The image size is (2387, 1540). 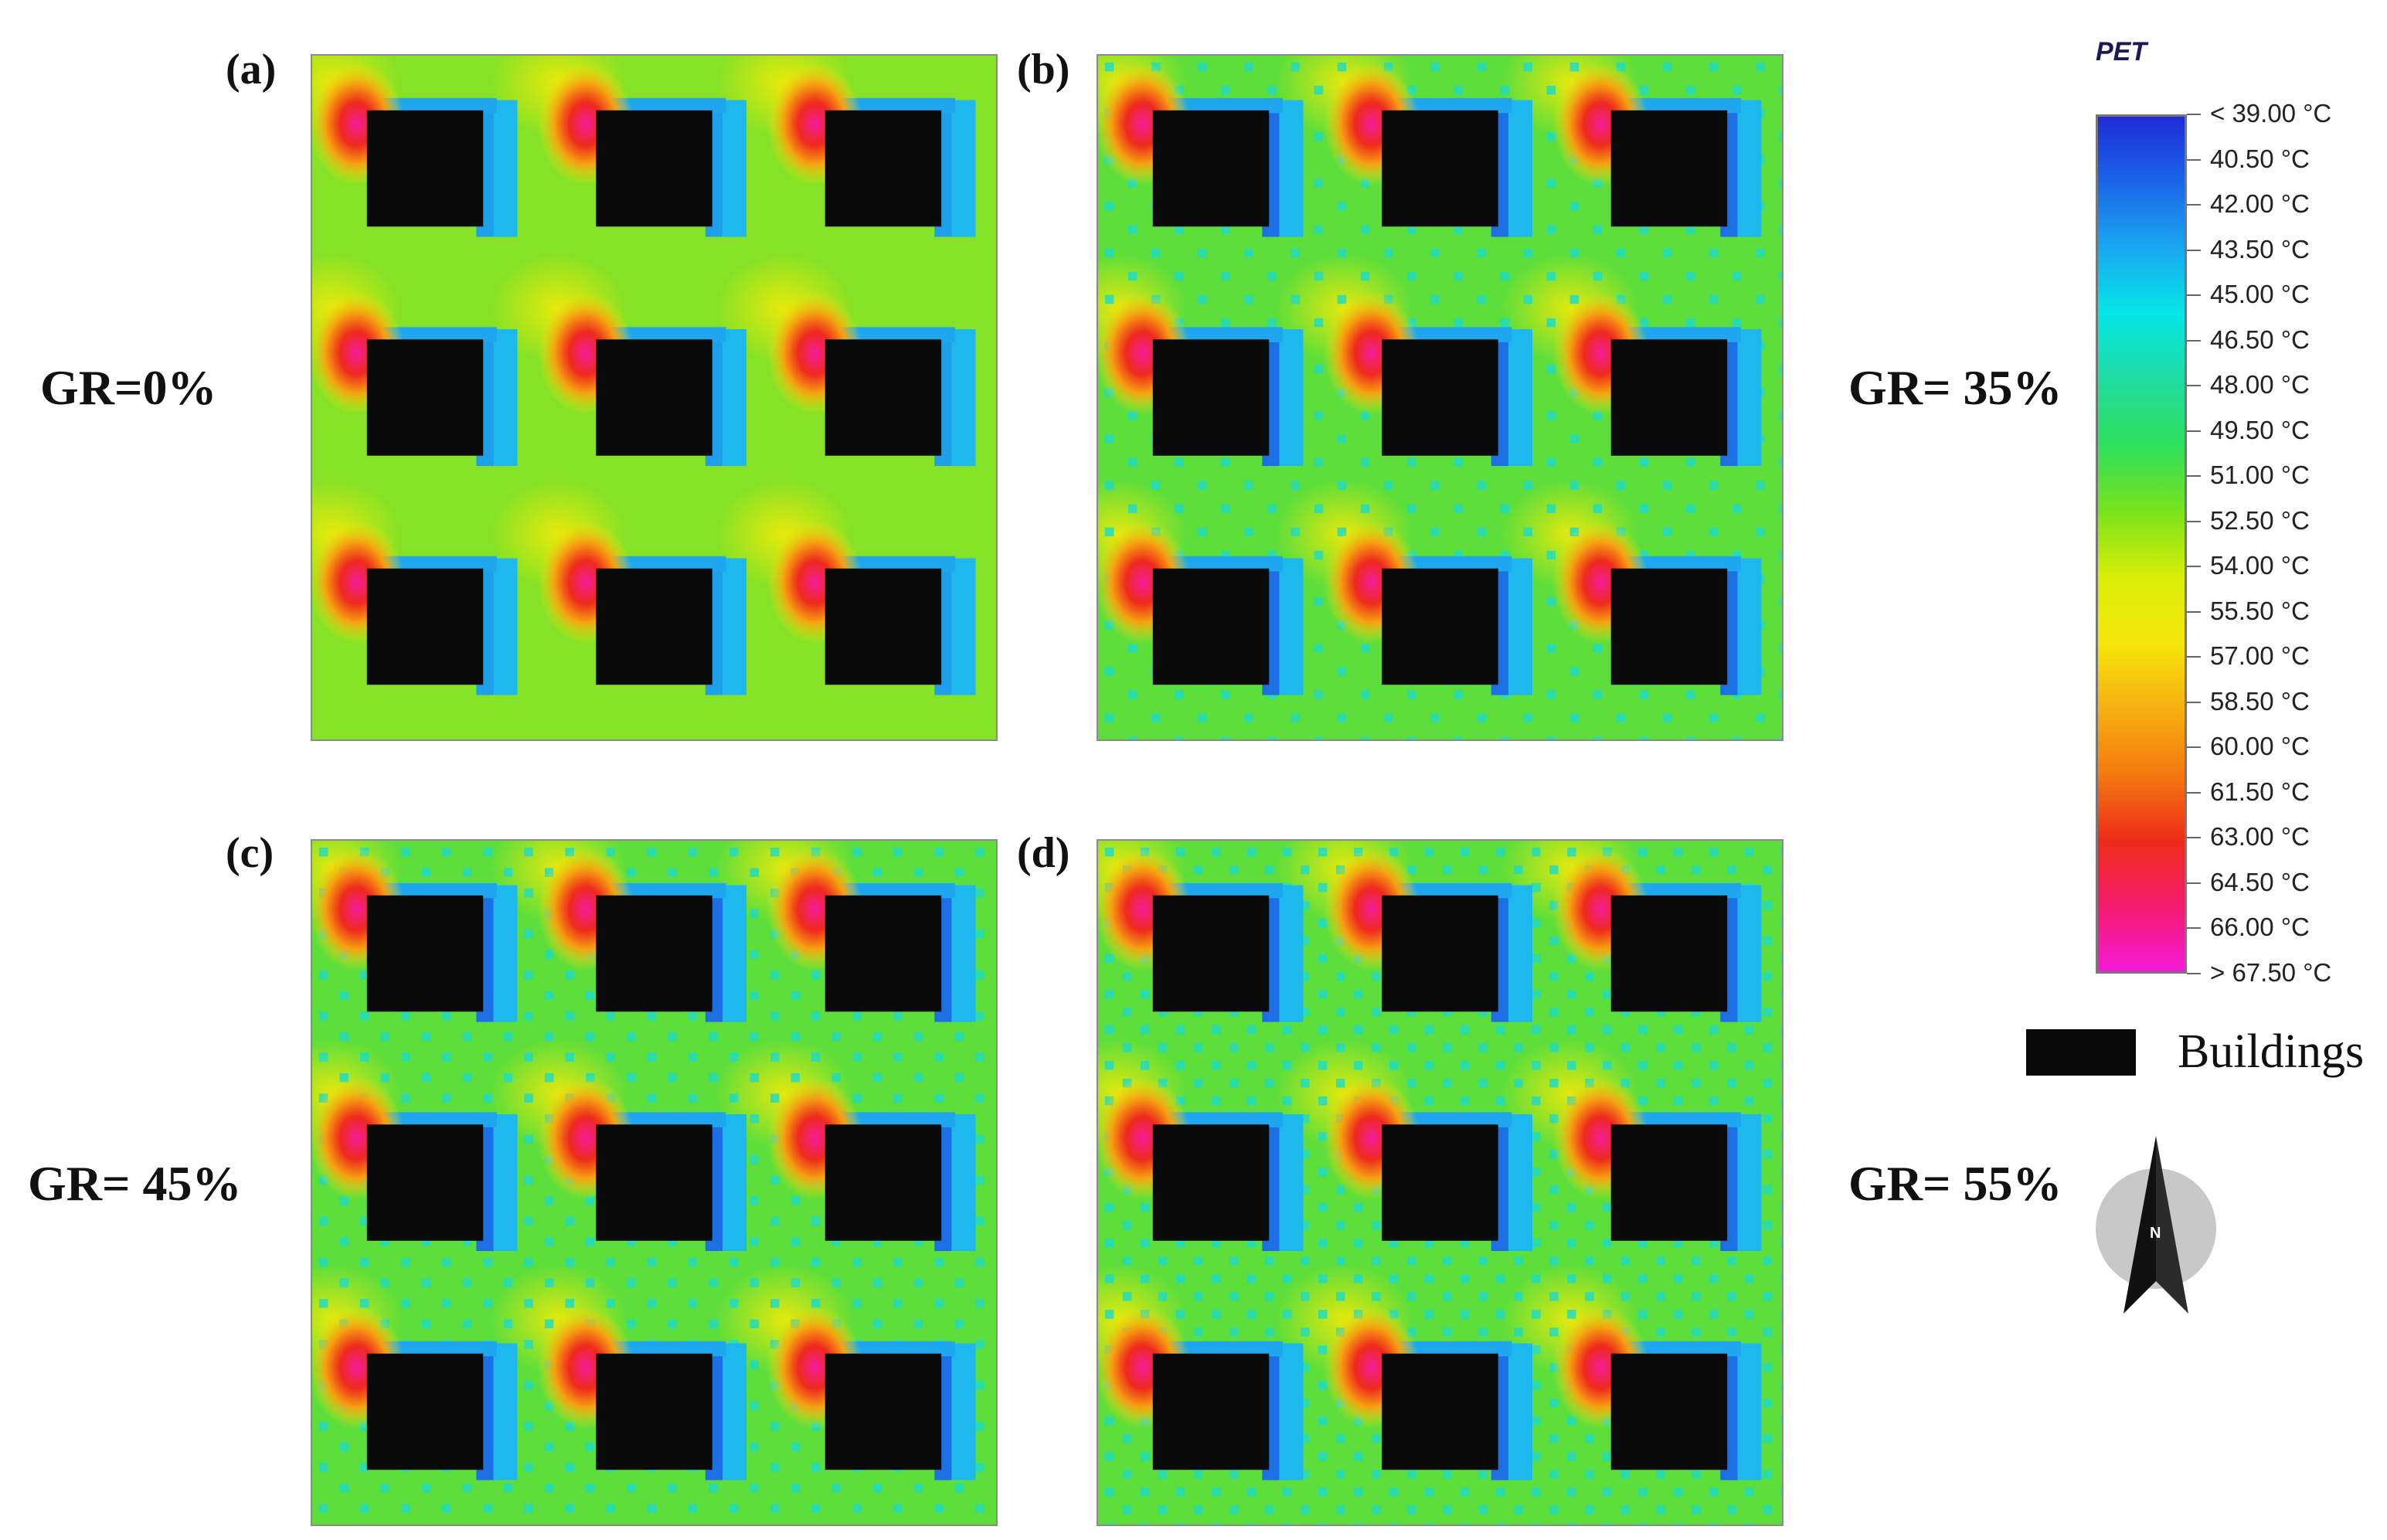 I want to click on panel-d-label: (d), so click(x=1043, y=853).